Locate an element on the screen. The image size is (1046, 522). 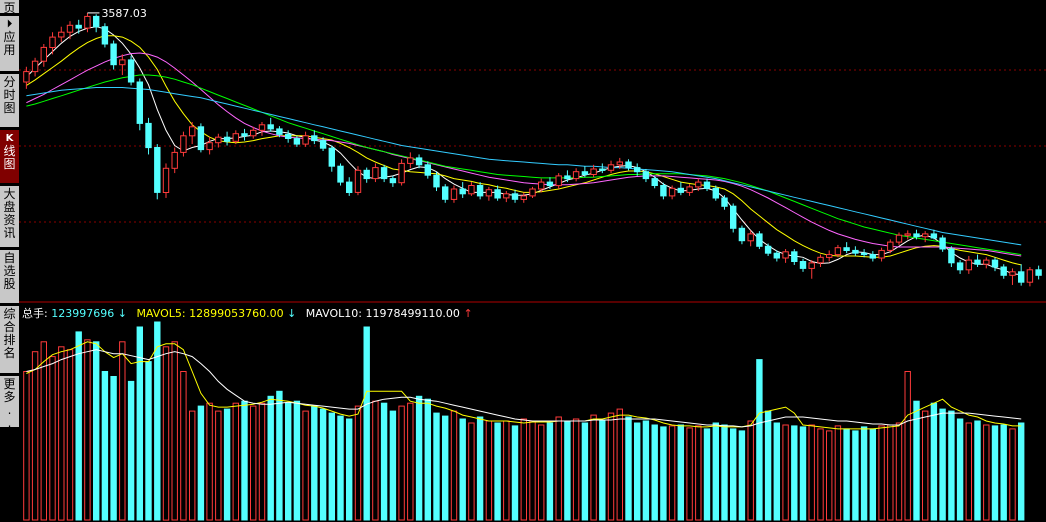
sidebar-tab-label-char: 大 is located at coordinates (9, 194).